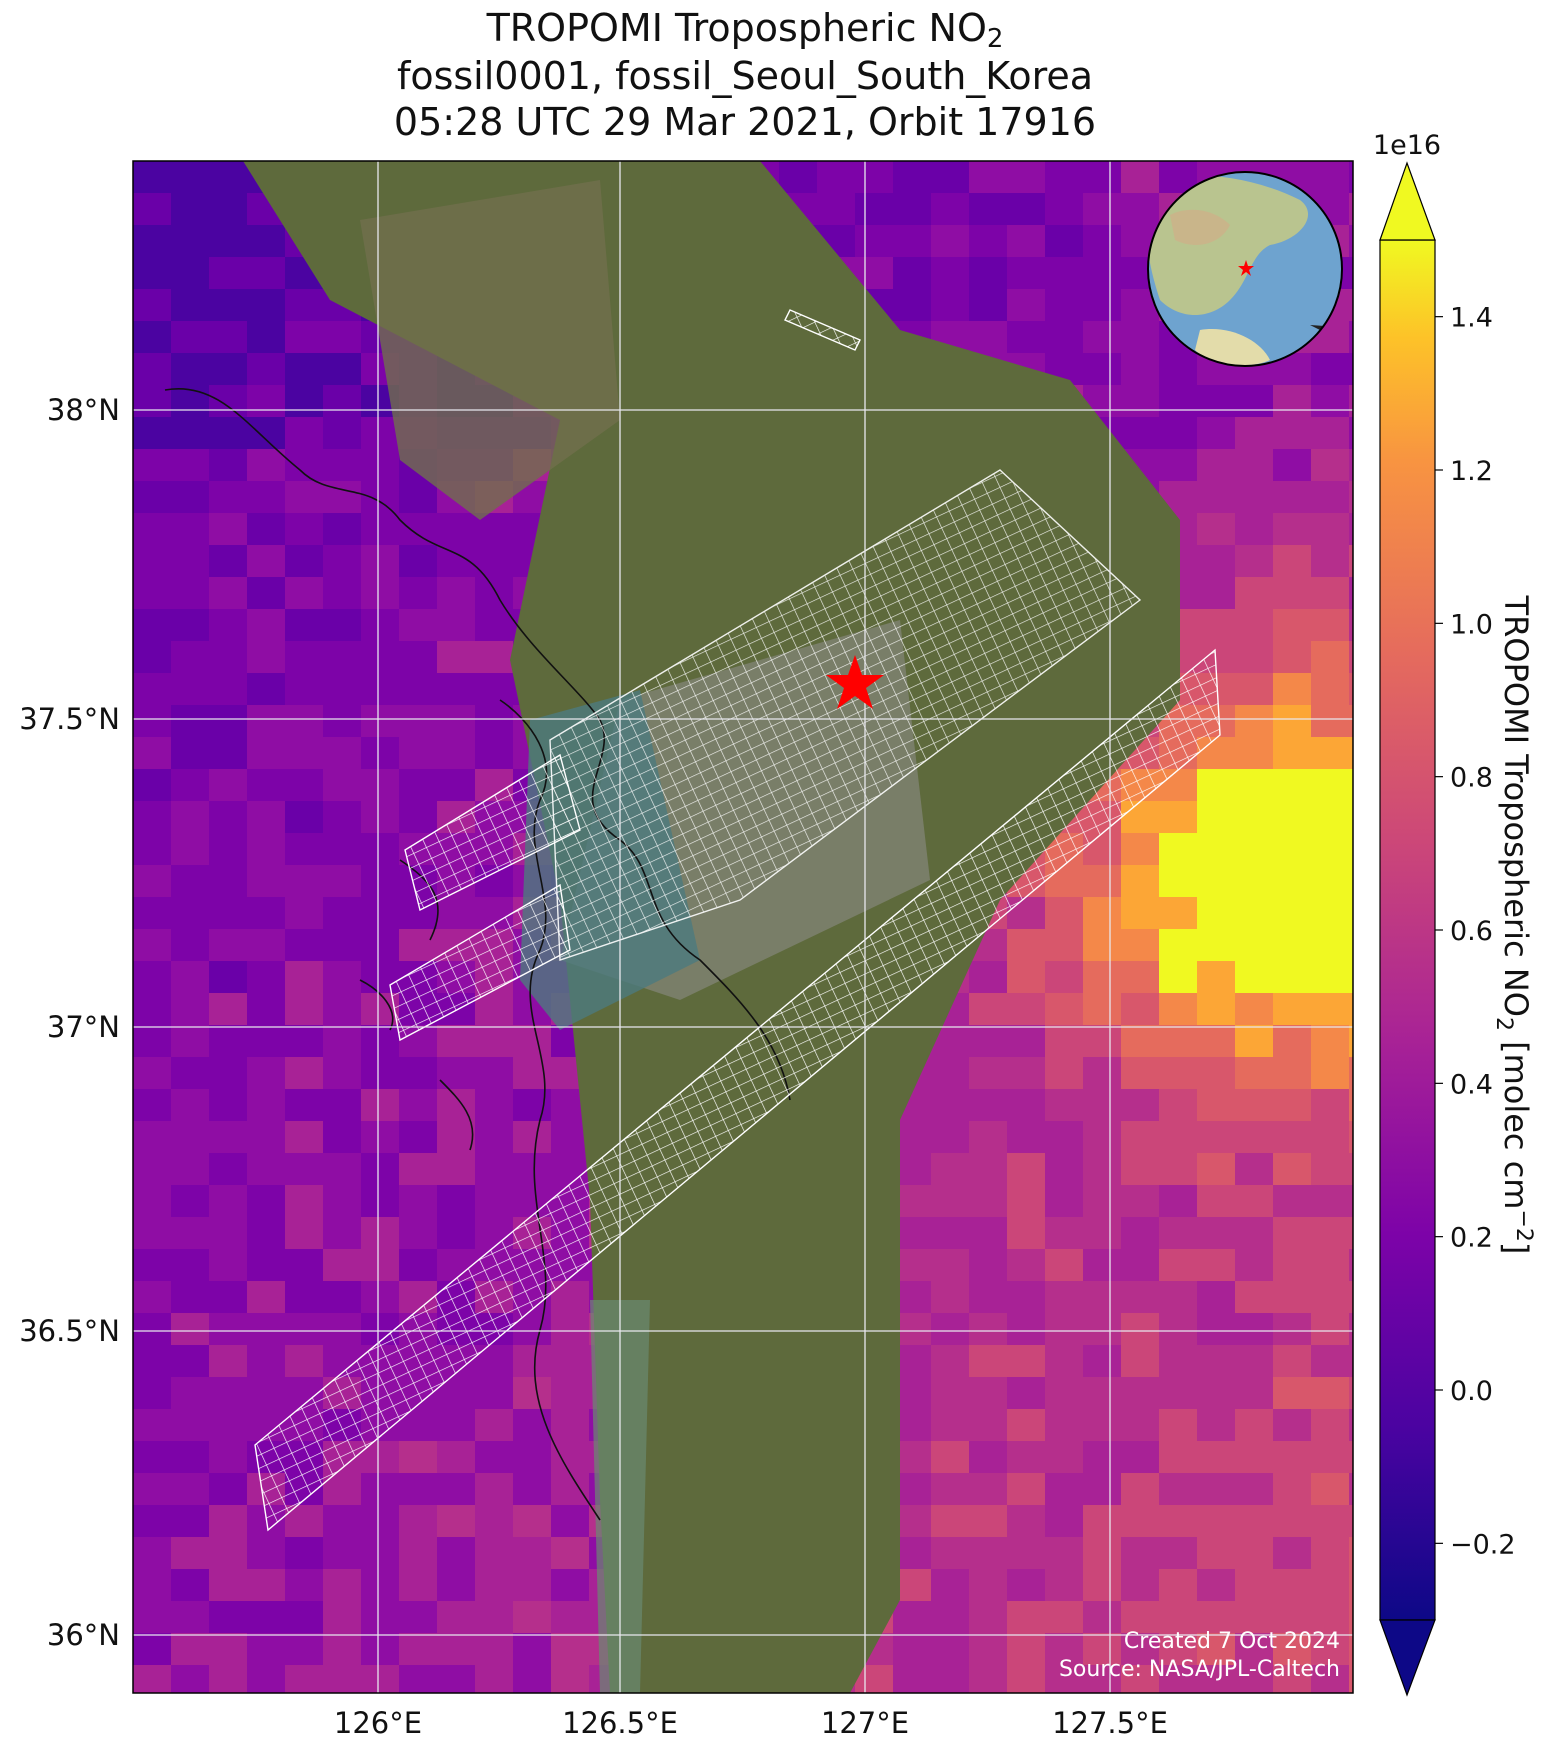  What do you see at coordinates (1471, 778) in the screenshot?
I see `colorbar-tick-label: 0.8` at bounding box center [1471, 778].